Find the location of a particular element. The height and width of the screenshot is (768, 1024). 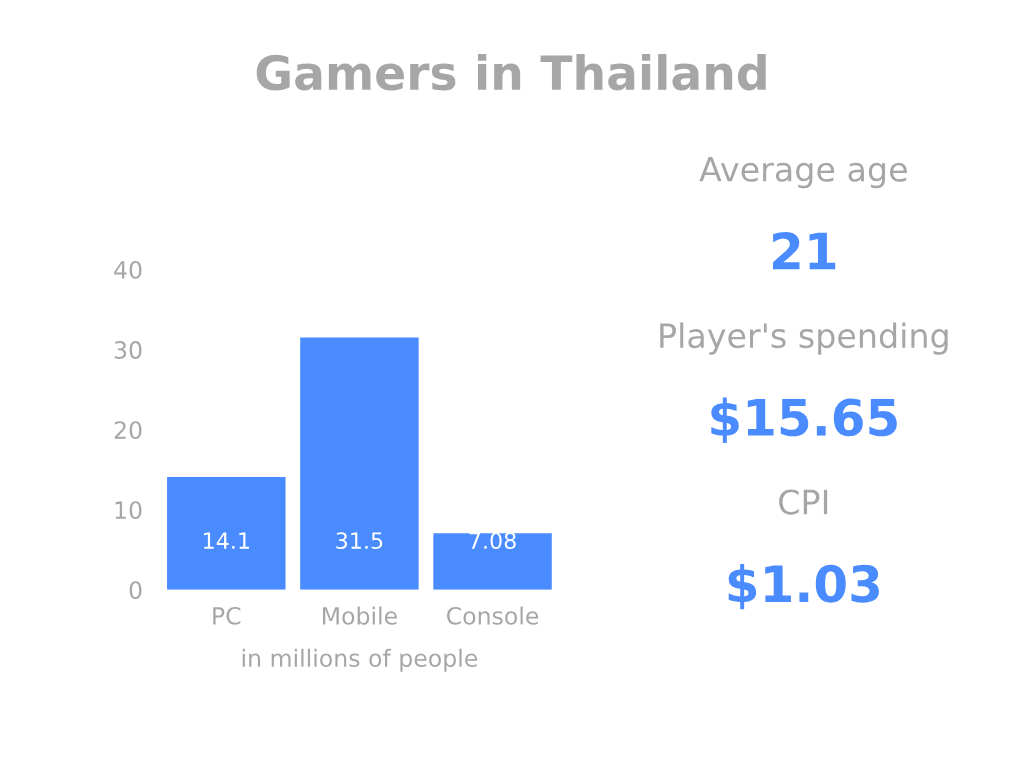

text: Average age is located at coordinates (803, 173).